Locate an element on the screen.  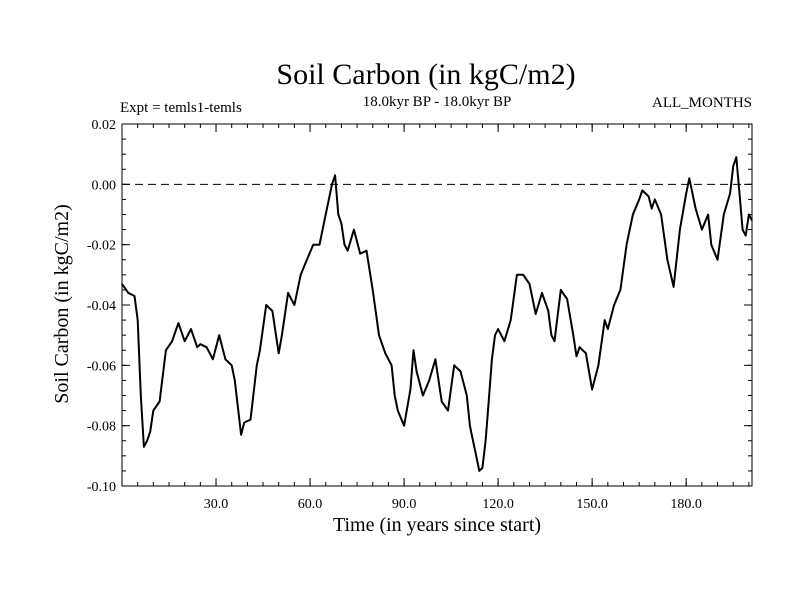
months-label: ALL_MONTHS is located at coordinates (702, 103).